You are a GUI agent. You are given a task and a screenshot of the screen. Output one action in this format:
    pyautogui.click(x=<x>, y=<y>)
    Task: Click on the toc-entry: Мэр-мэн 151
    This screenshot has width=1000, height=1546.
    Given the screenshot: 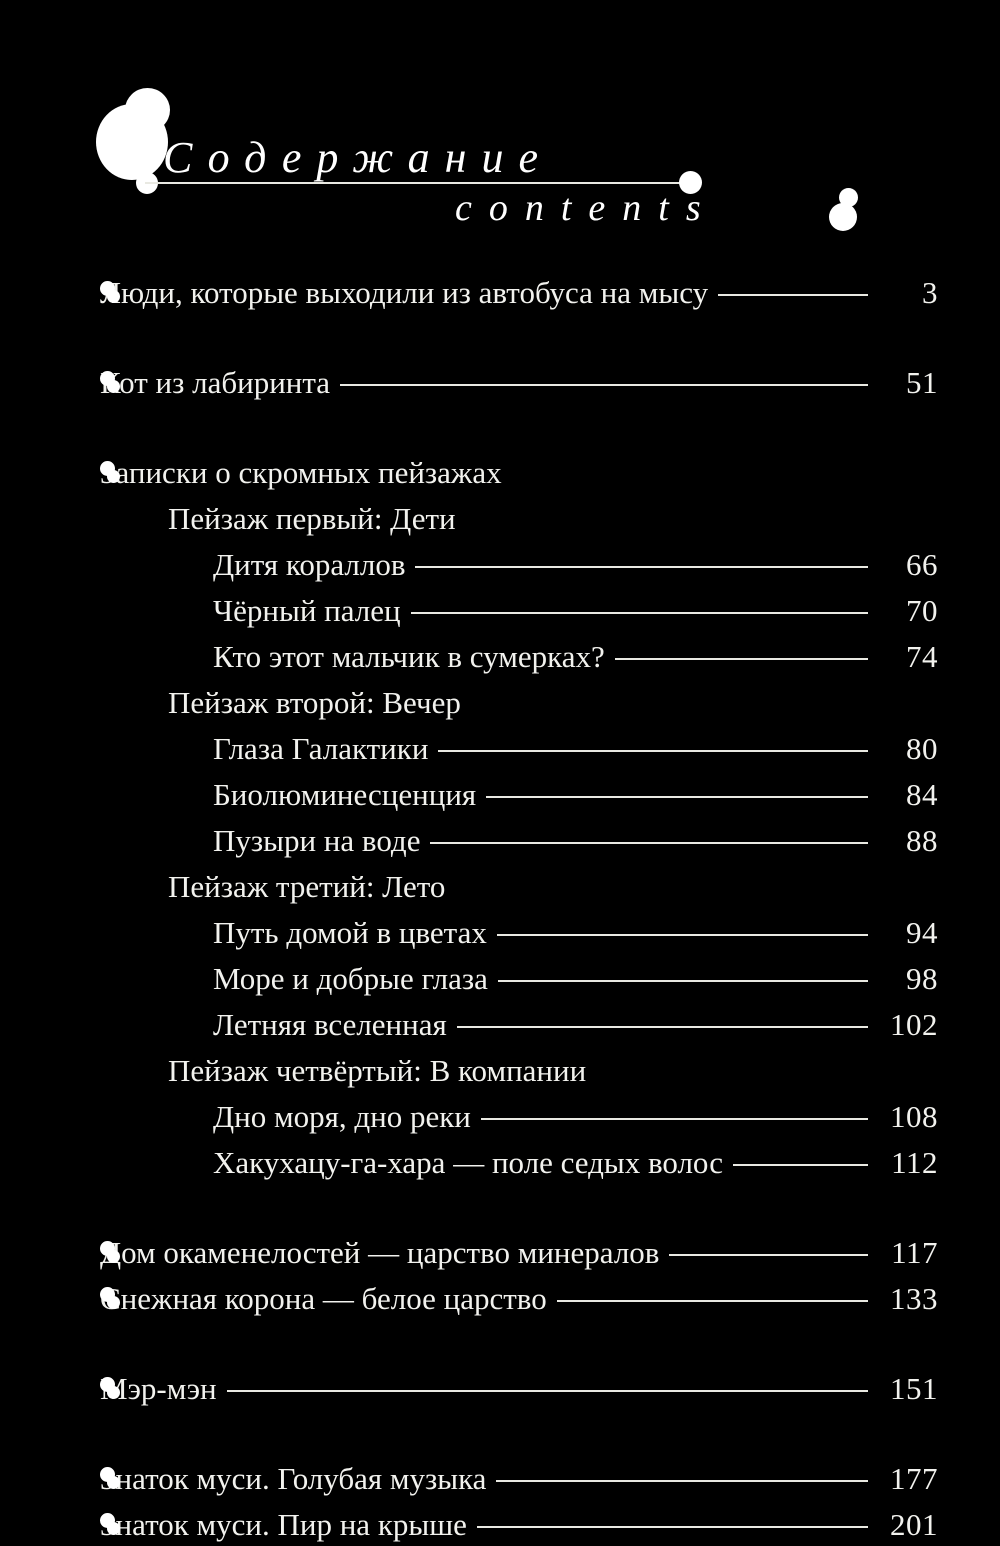 What is the action you would take?
    pyautogui.click(x=500, y=1389)
    